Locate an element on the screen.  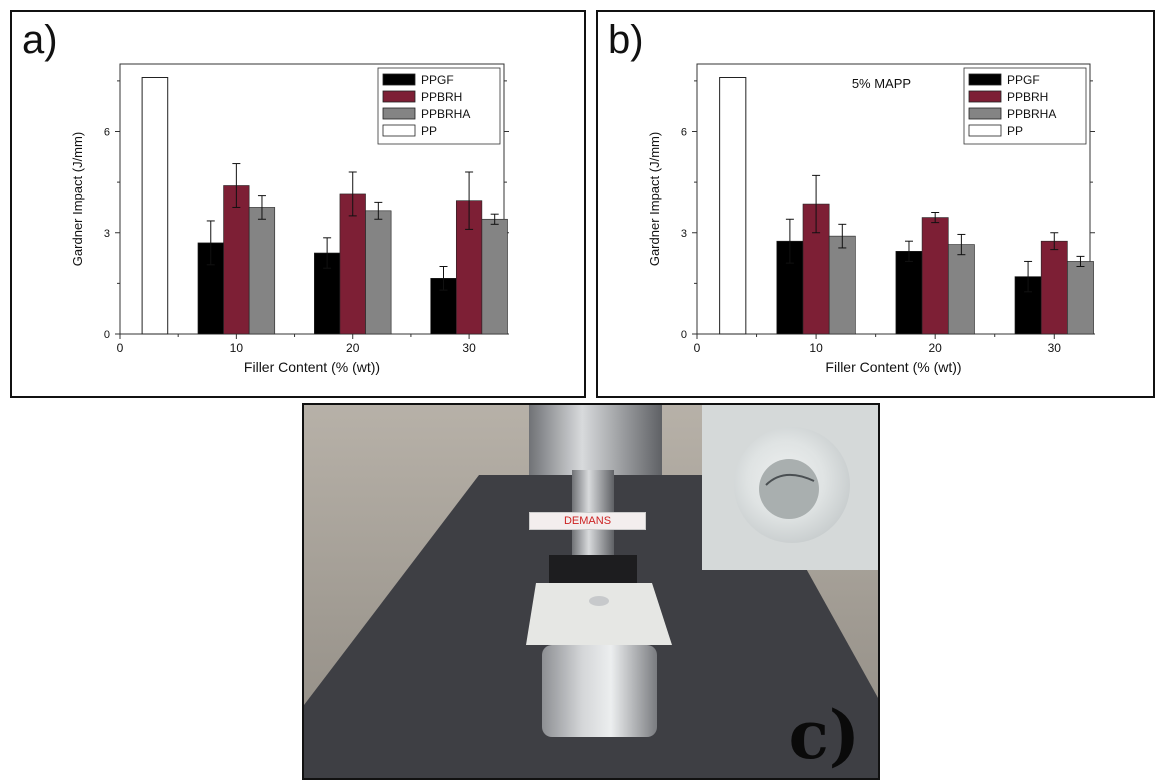
chart-a-xtick-label: 20 is located at coordinates (353, 348).